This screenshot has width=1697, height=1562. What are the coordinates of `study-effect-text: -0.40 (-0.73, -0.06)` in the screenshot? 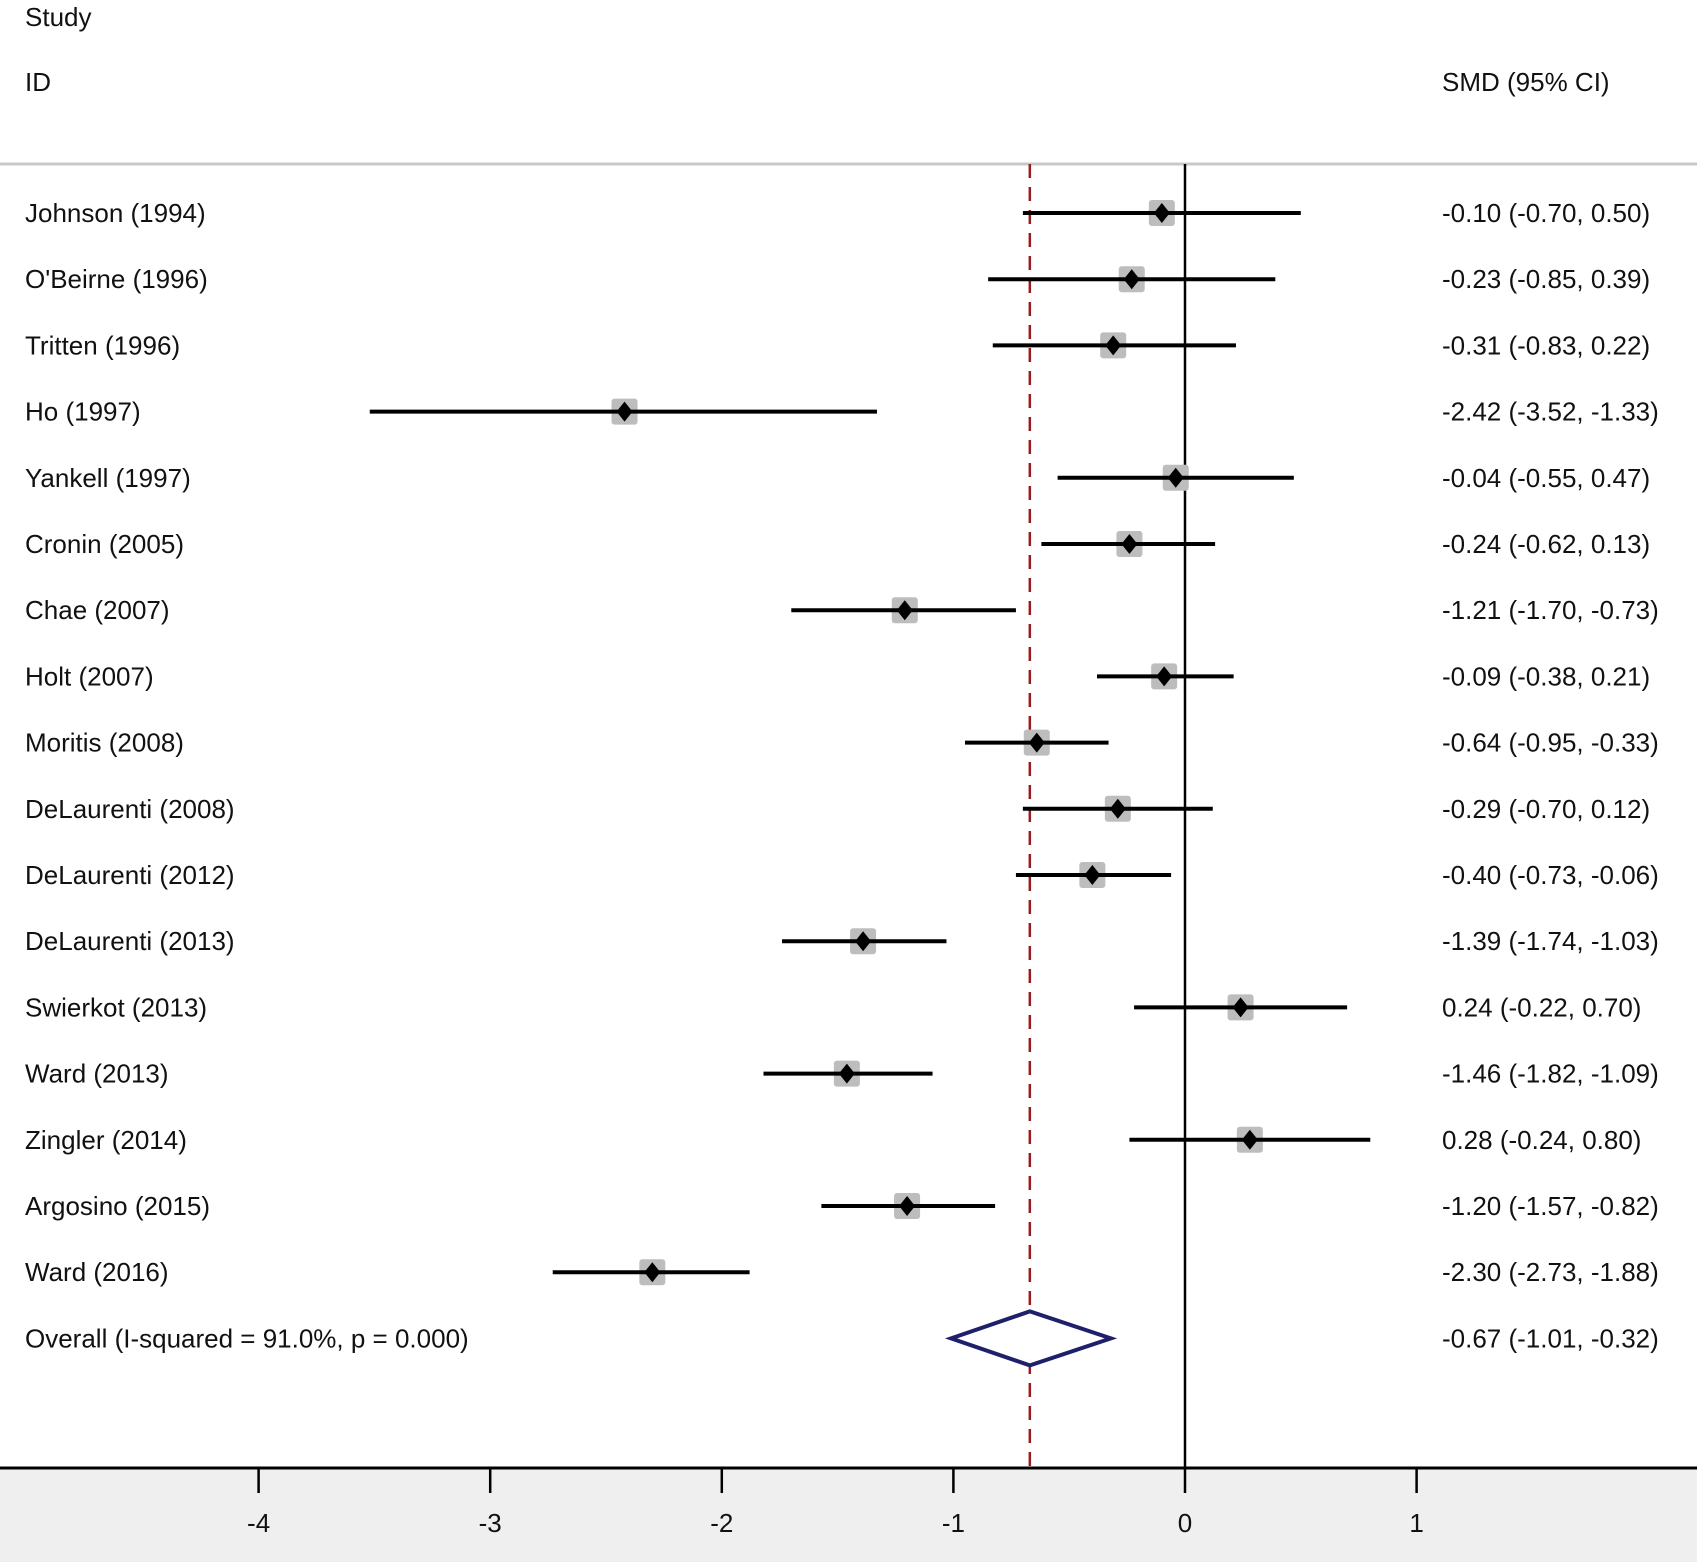 It's located at (1550, 875).